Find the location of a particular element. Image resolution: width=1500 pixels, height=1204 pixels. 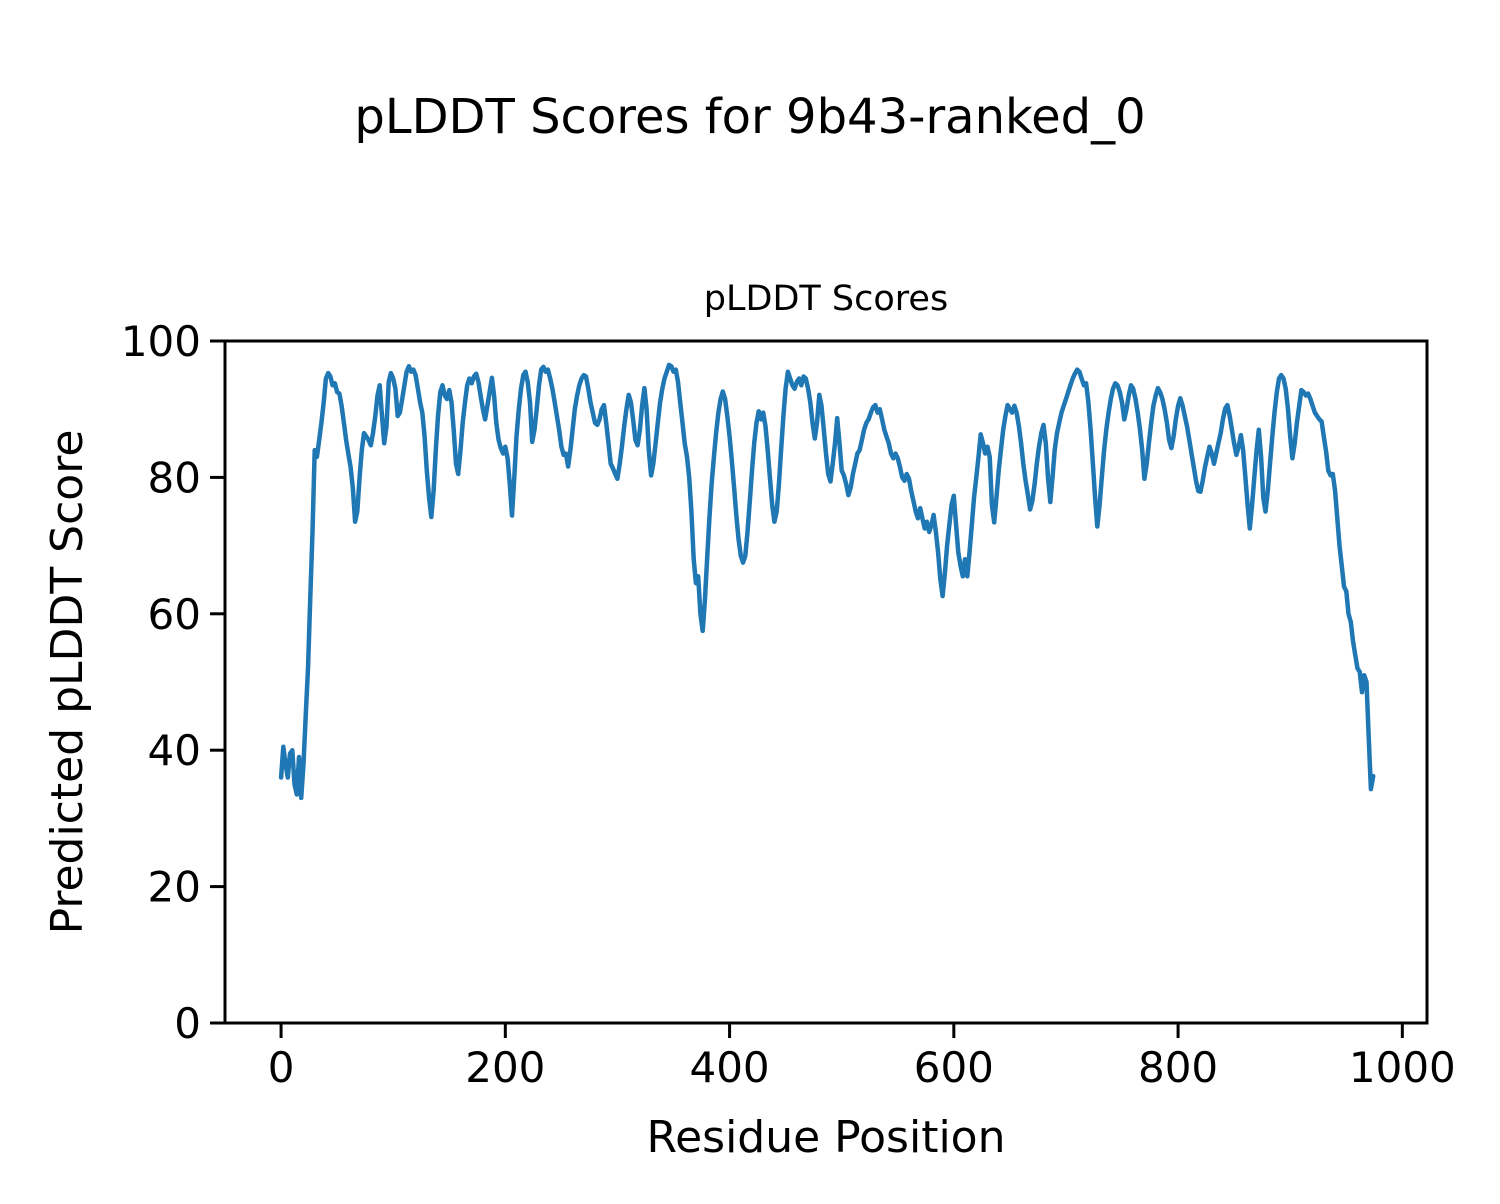

axes-title: pLDDT Scores is located at coordinates (826, 299).